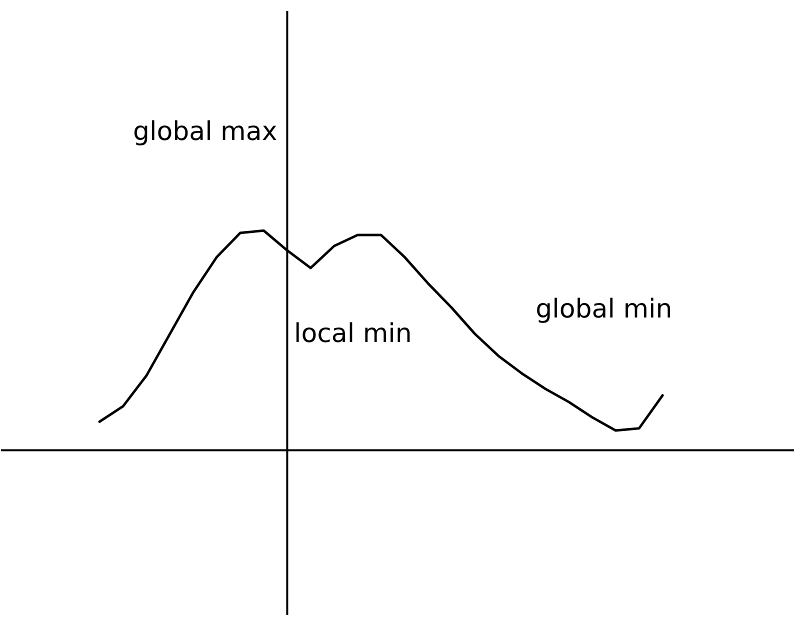  Describe the element at coordinates (353, 333) in the screenshot. I see `annotation: local min` at that location.